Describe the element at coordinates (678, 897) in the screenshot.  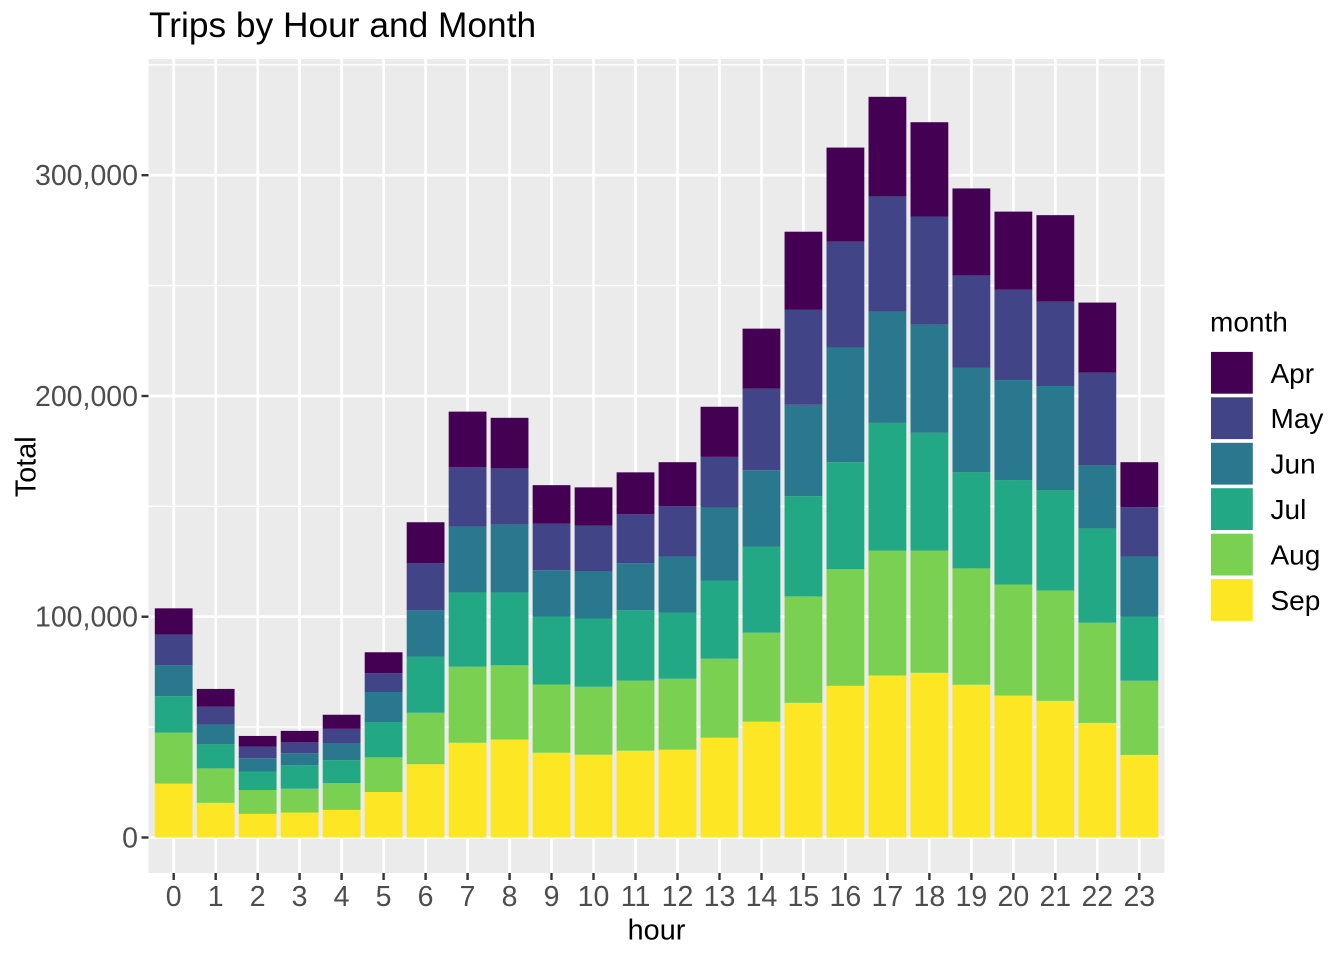
I see `svg-text: 12` at that location.